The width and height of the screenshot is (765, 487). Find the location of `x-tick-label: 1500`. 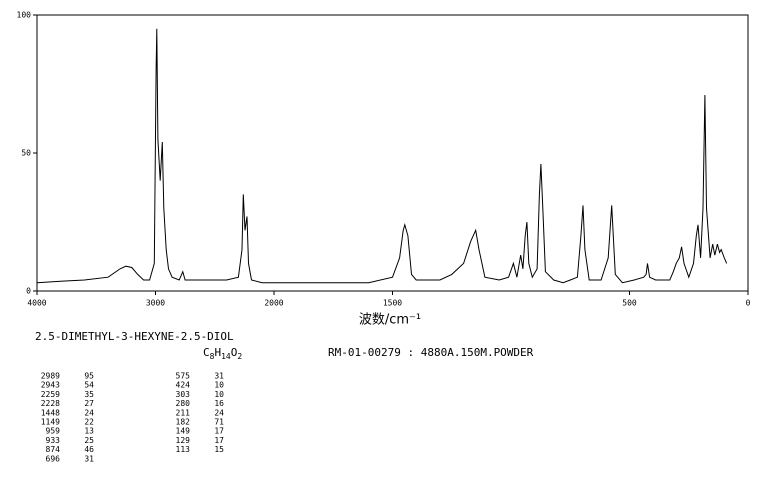

x-tick-label: 1500 is located at coordinates (392, 303).